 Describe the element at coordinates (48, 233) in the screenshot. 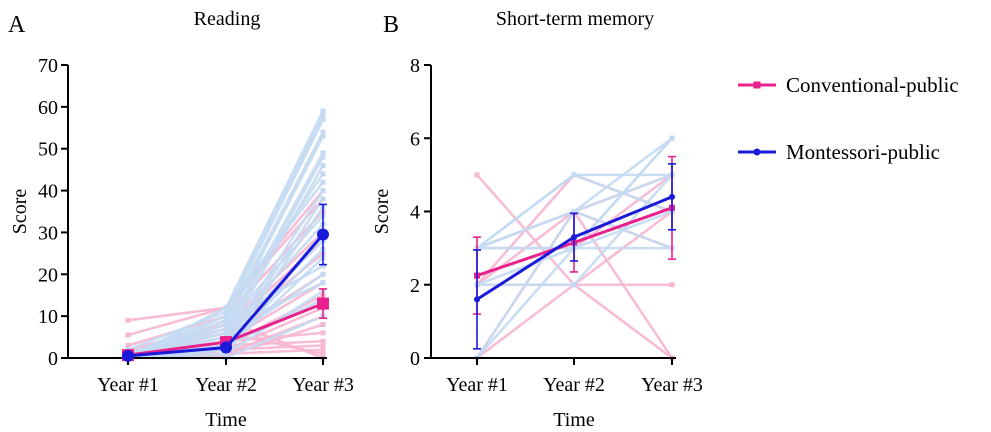

I see `y-tick-label: 30` at that location.